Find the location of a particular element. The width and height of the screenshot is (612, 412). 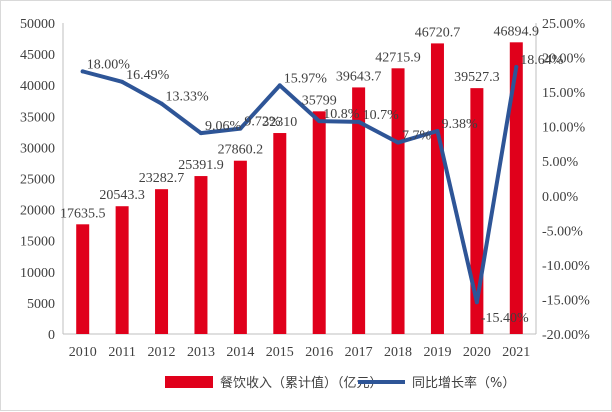

y-right-tick-label: -10.00% is located at coordinates (566, 266).